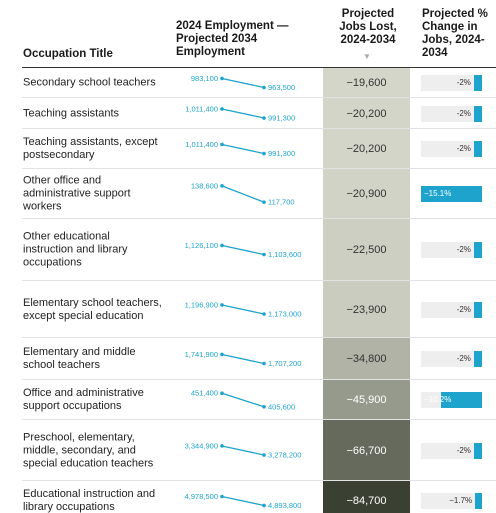 This screenshot has width=496, height=513. Describe the element at coordinates (366, 497) in the screenshot. I see `jobs-lost-cell: −84,700` at that location.